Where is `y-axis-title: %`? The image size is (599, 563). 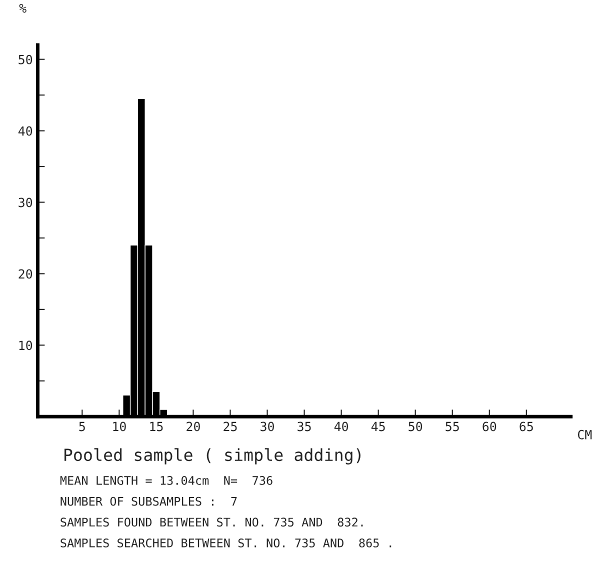 y-axis-title: % is located at coordinates (22, 8).